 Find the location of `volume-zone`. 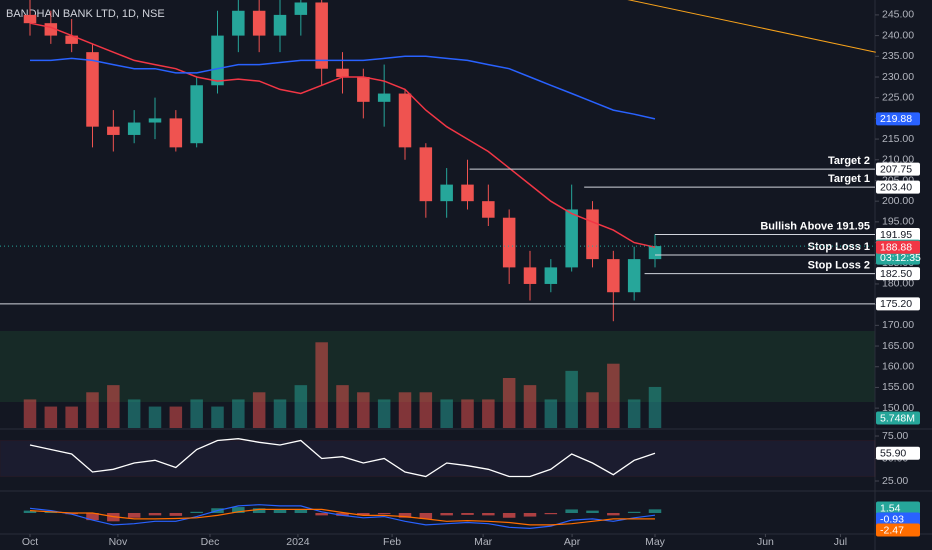

volume-zone is located at coordinates (437, 366).